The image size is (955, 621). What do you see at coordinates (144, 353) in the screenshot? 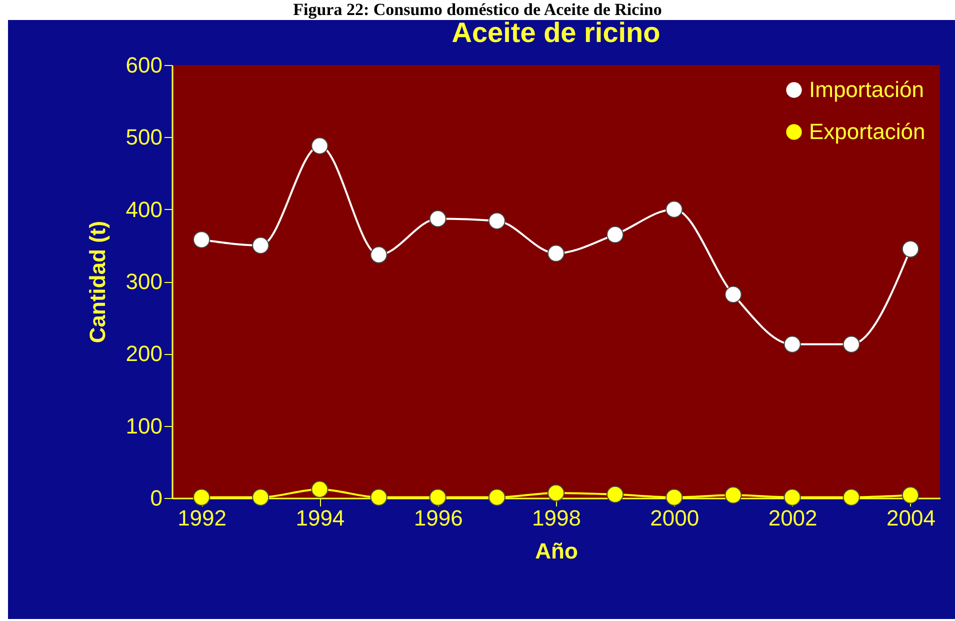
I see `y-tick-label: 200` at bounding box center [144, 353].